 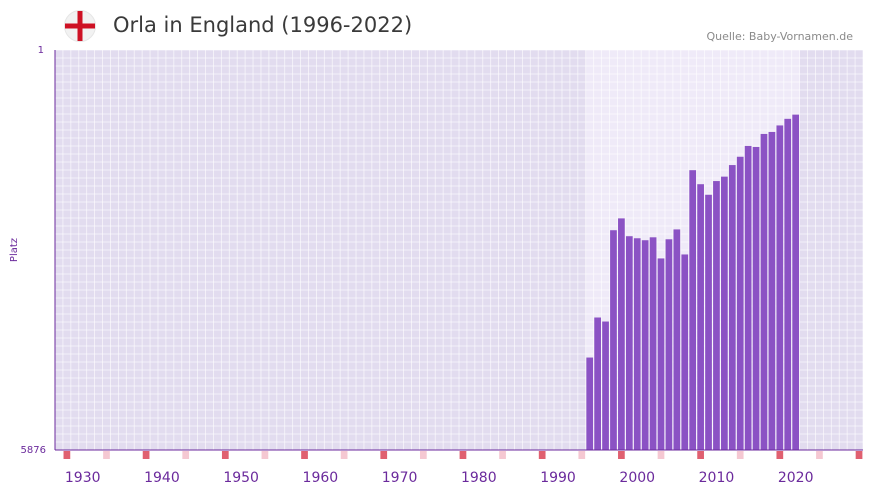 What do you see at coordinates (263, 25) in the screenshot?
I see `chart-title: Orla in England (1996-2022)` at bounding box center [263, 25].